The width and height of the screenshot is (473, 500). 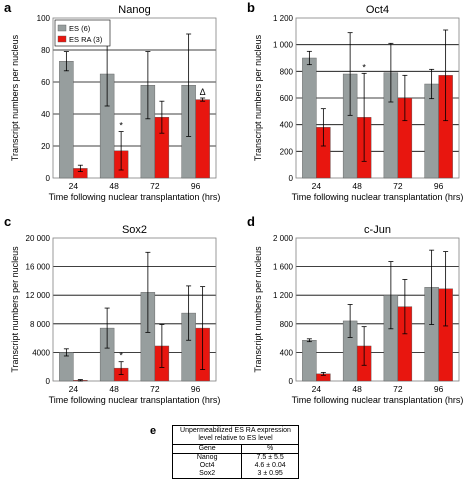 I want to click on chart-title: c-Jun, so click(x=377, y=230).